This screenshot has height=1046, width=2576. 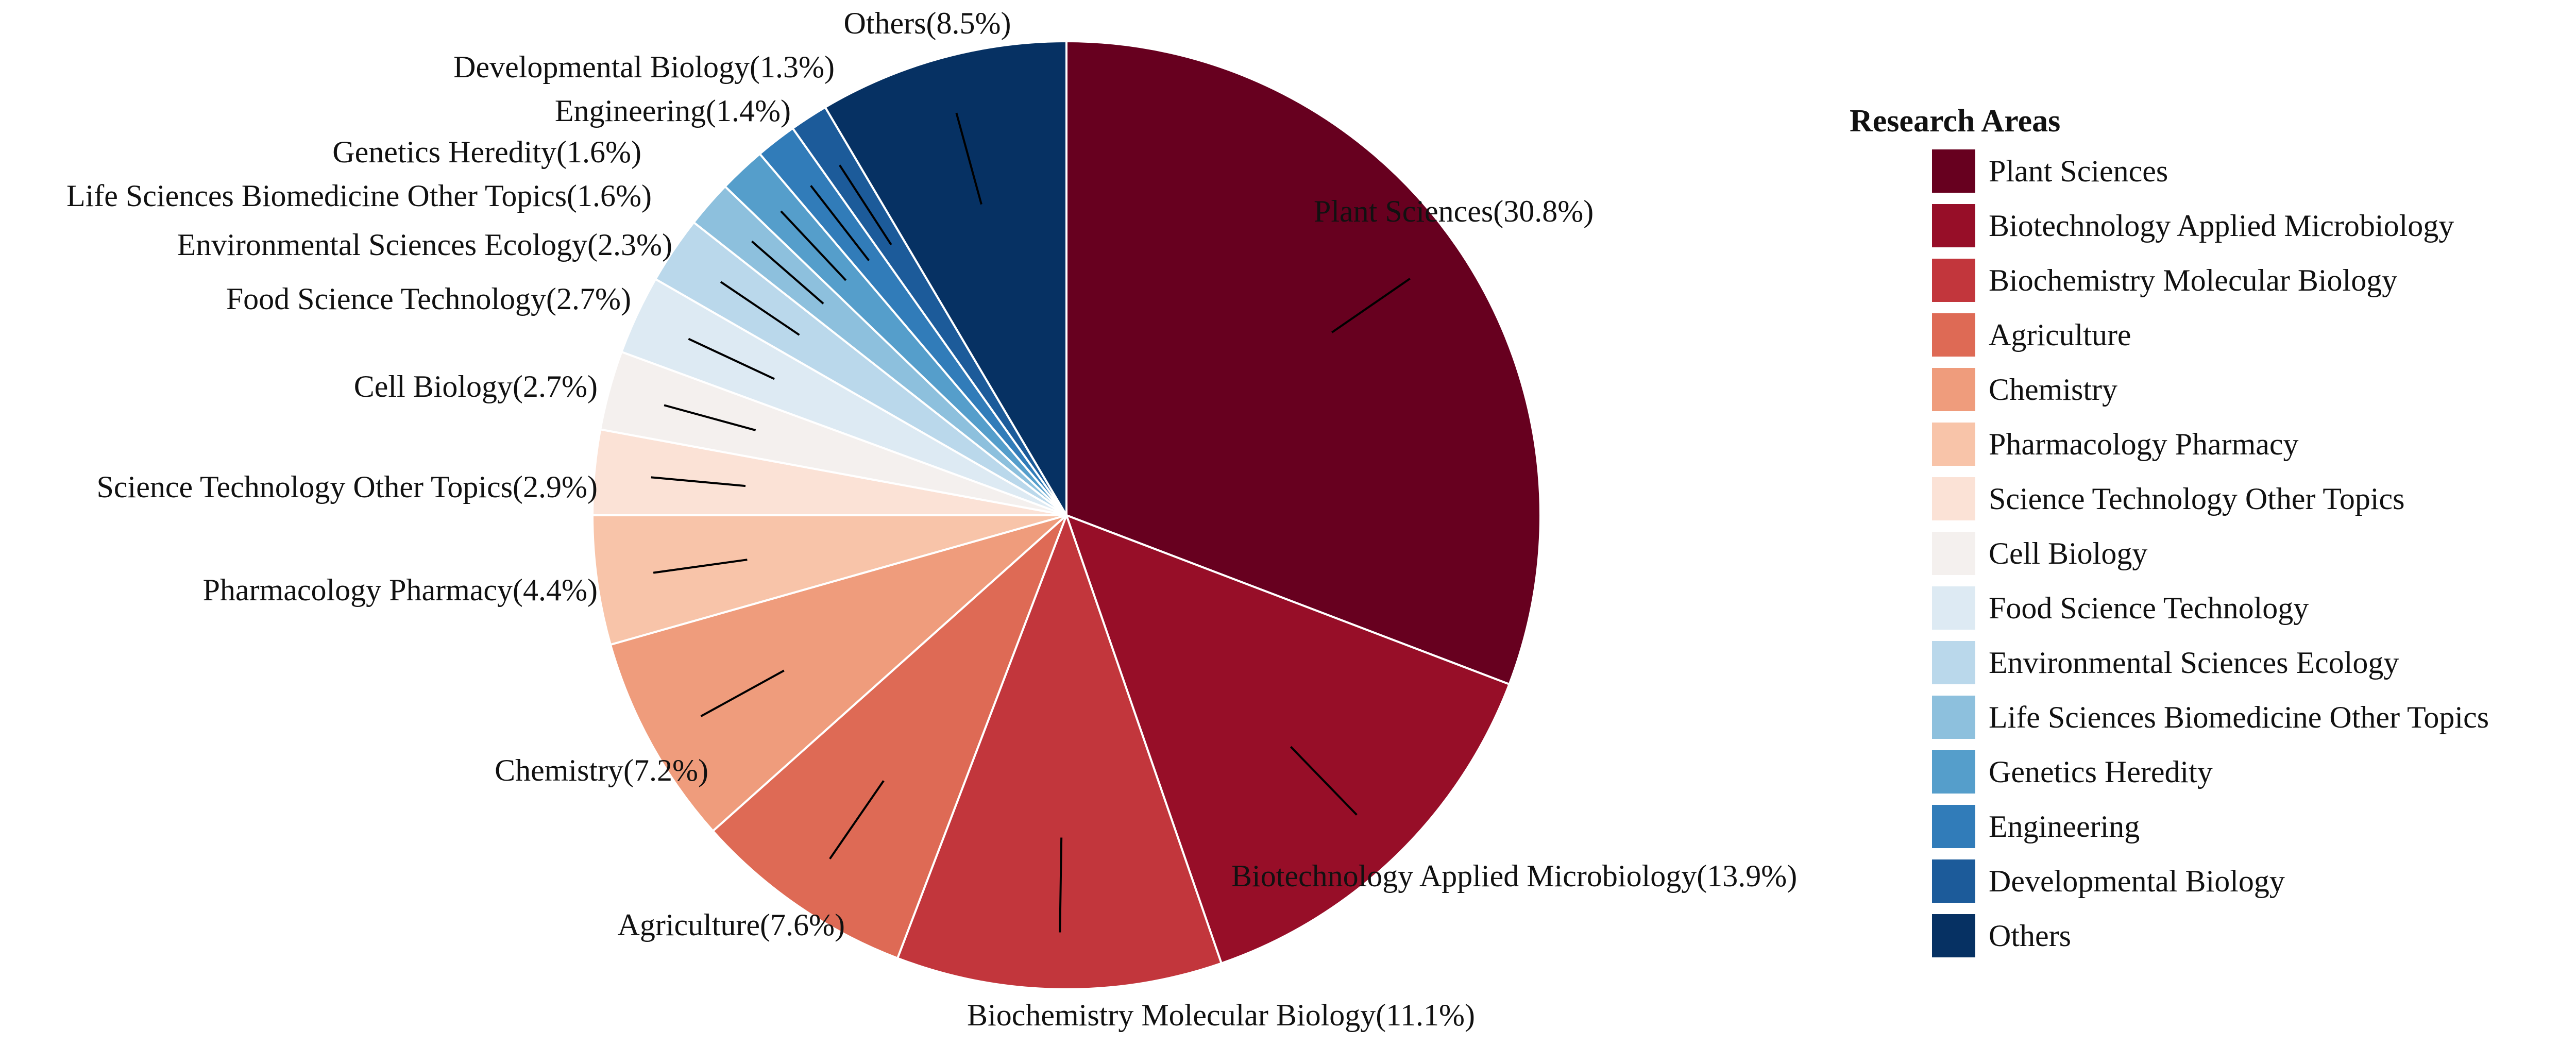 I want to click on slice-label: Genetics Heredity(1.6%), so click(x=486, y=152).